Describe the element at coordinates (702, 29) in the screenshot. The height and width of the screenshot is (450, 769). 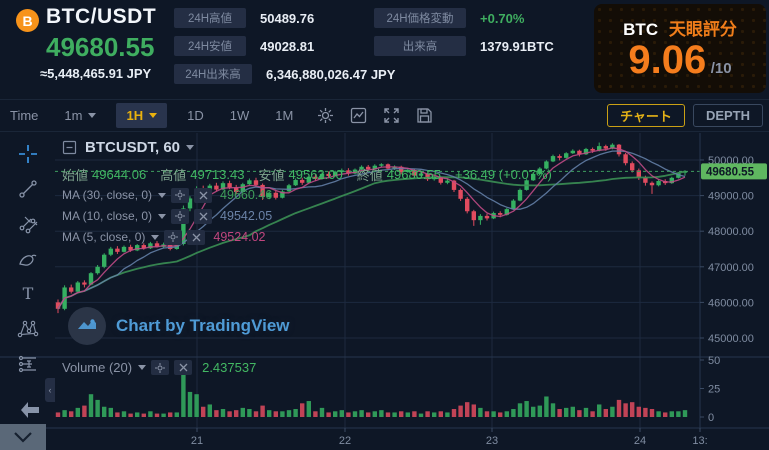
I see `score-label: 天眼評分` at that location.